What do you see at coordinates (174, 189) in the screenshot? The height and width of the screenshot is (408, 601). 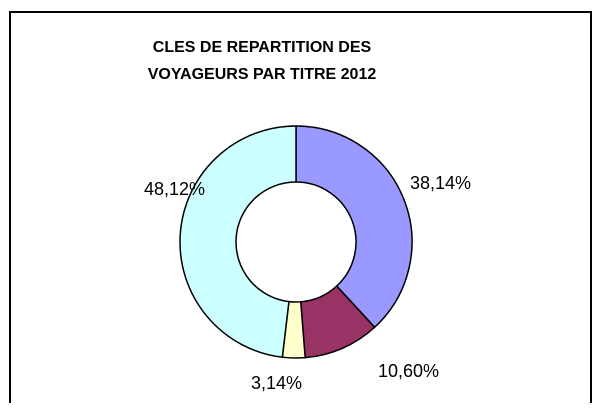 I see `value-label: 48,12%` at bounding box center [174, 189].